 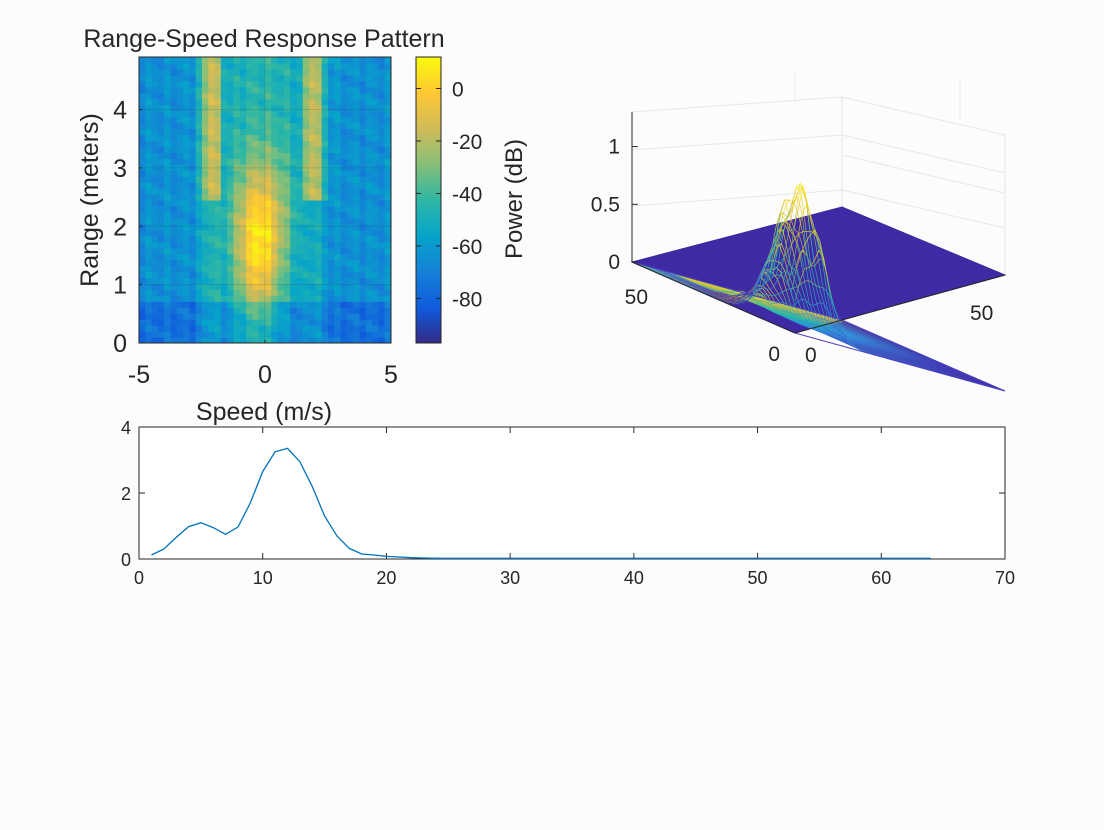 I want to click on heatmap-y-tick-label: 3, so click(x=120, y=169).